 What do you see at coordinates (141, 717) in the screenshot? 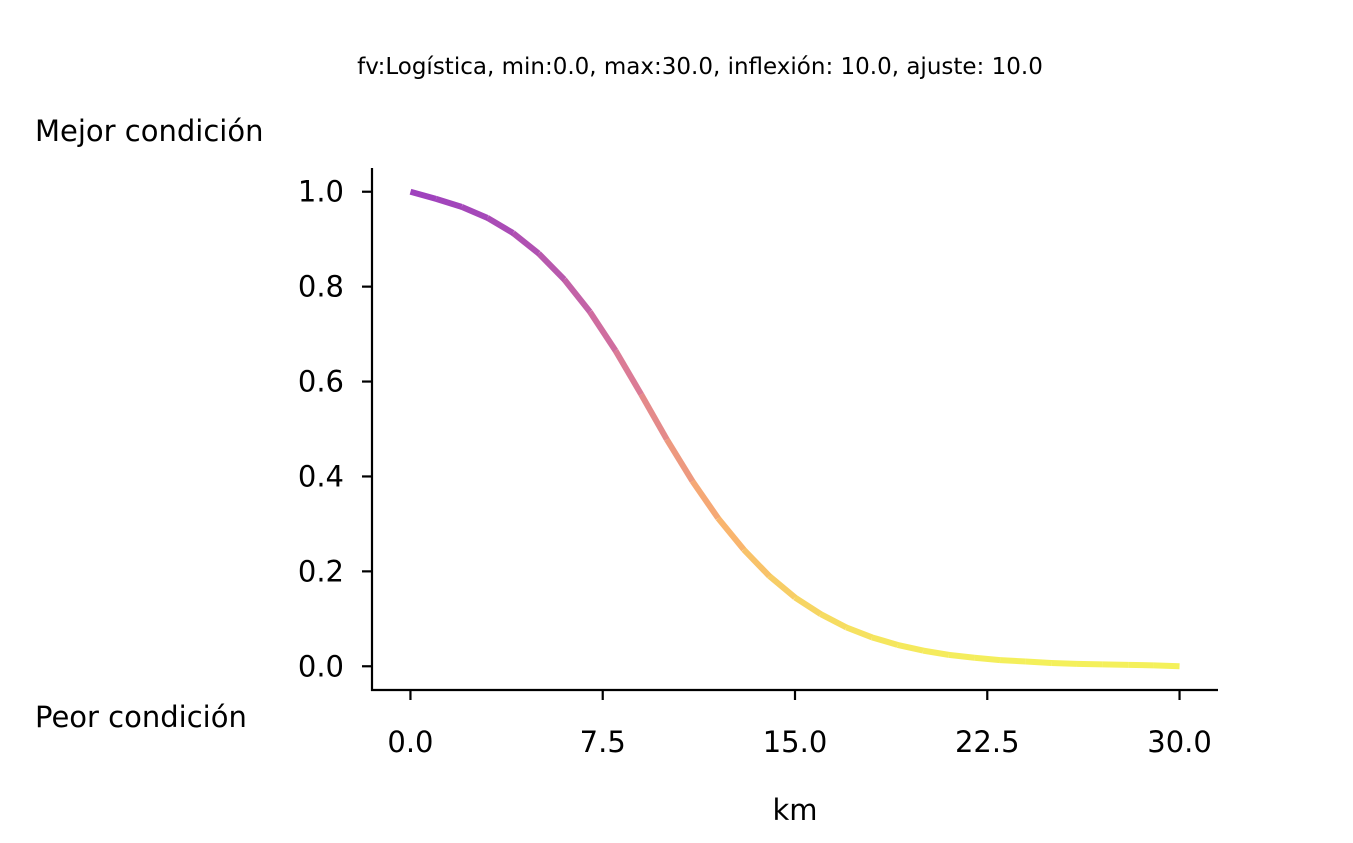
I see `bottom-label: Peor condición` at bounding box center [141, 717].